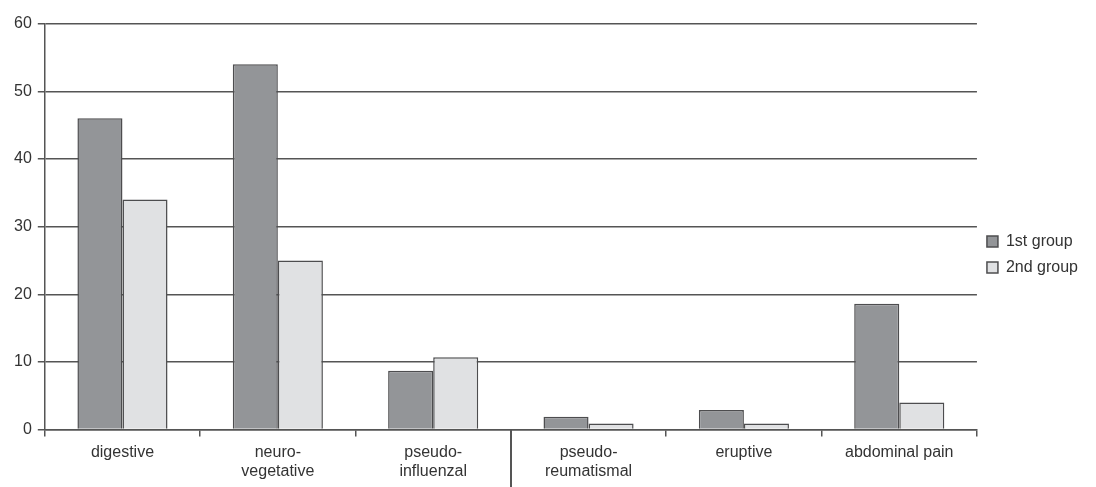 This screenshot has height=487, width=1096. I want to click on x-tick-label: digestive, so click(122, 451).